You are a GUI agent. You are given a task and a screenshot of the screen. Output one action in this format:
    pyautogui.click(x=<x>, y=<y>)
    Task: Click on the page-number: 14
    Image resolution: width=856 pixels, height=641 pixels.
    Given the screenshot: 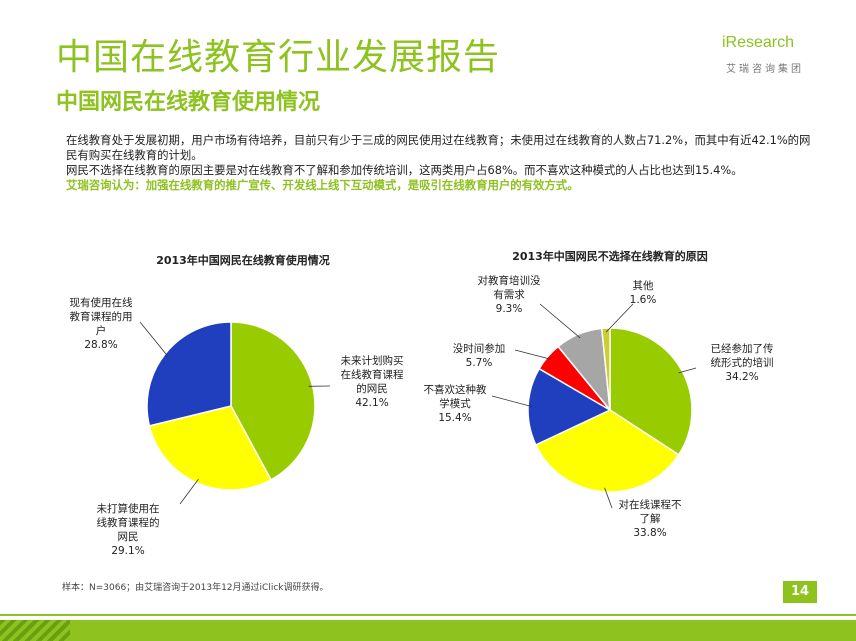 What is the action you would take?
    pyautogui.click(x=800, y=592)
    